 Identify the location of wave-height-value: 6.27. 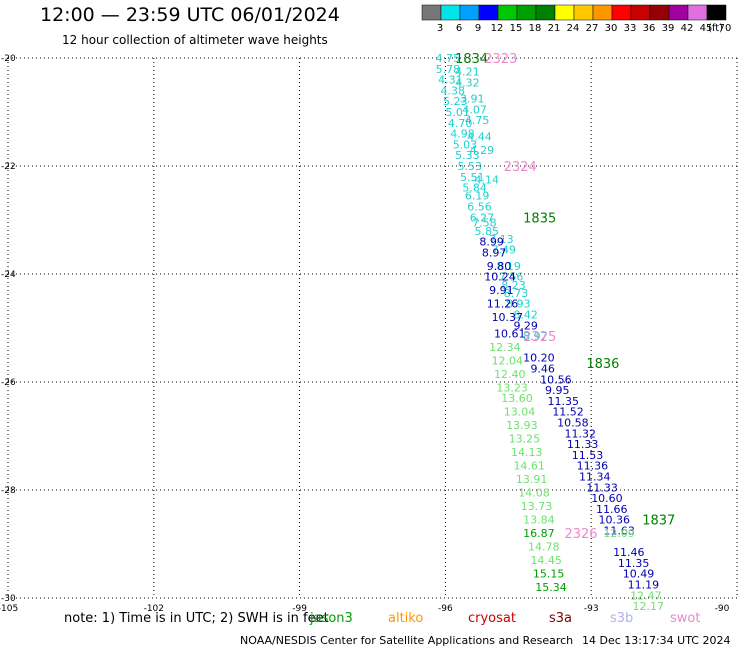
(482, 217).